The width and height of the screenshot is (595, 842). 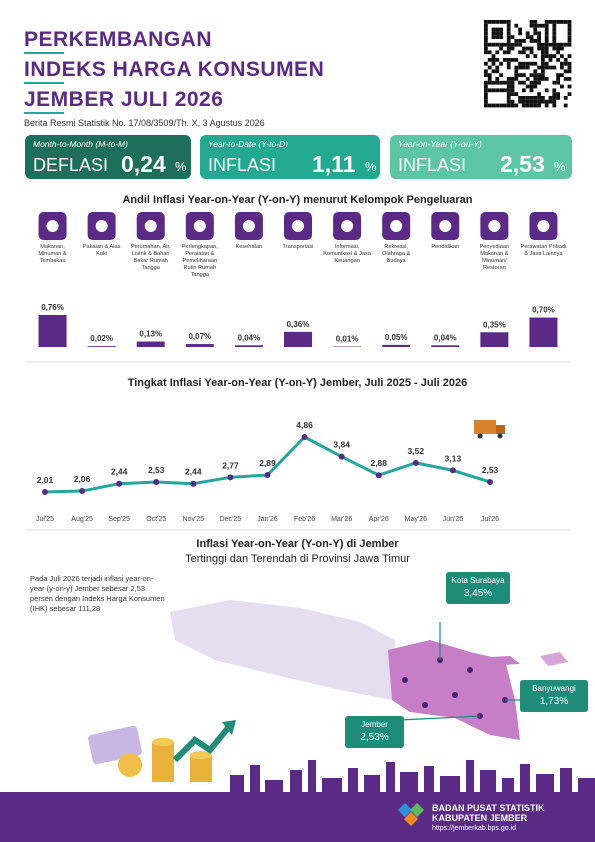 What do you see at coordinates (334, 164) in the screenshot?
I see `card-value: 1,11` at bounding box center [334, 164].